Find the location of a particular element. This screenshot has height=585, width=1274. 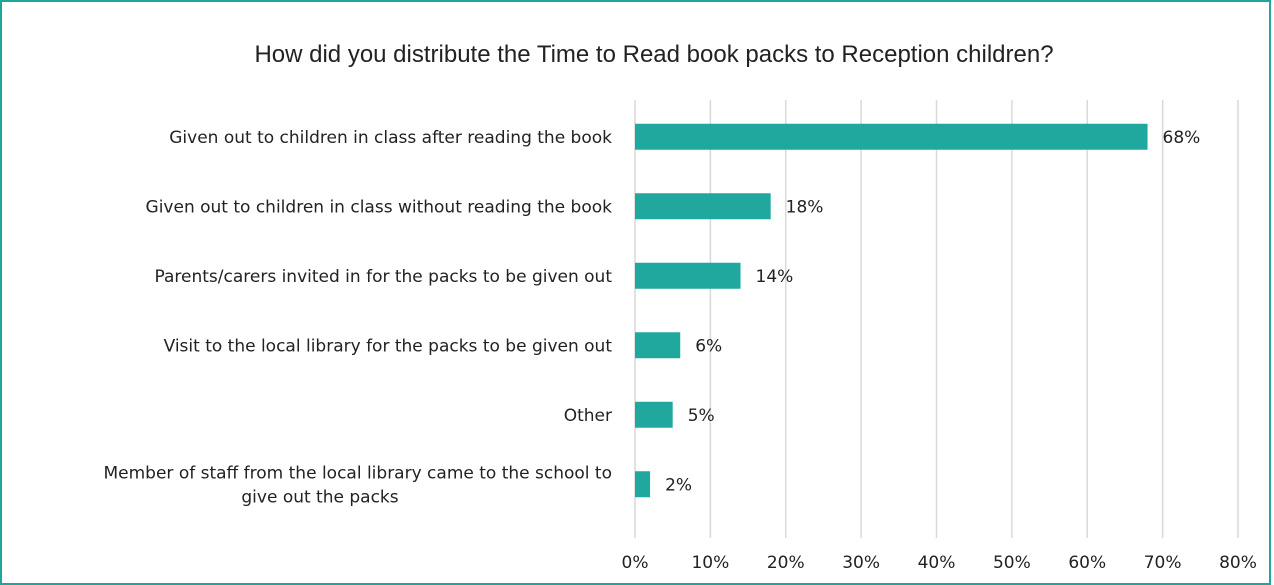

data-label: 18% is located at coordinates (805, 207).